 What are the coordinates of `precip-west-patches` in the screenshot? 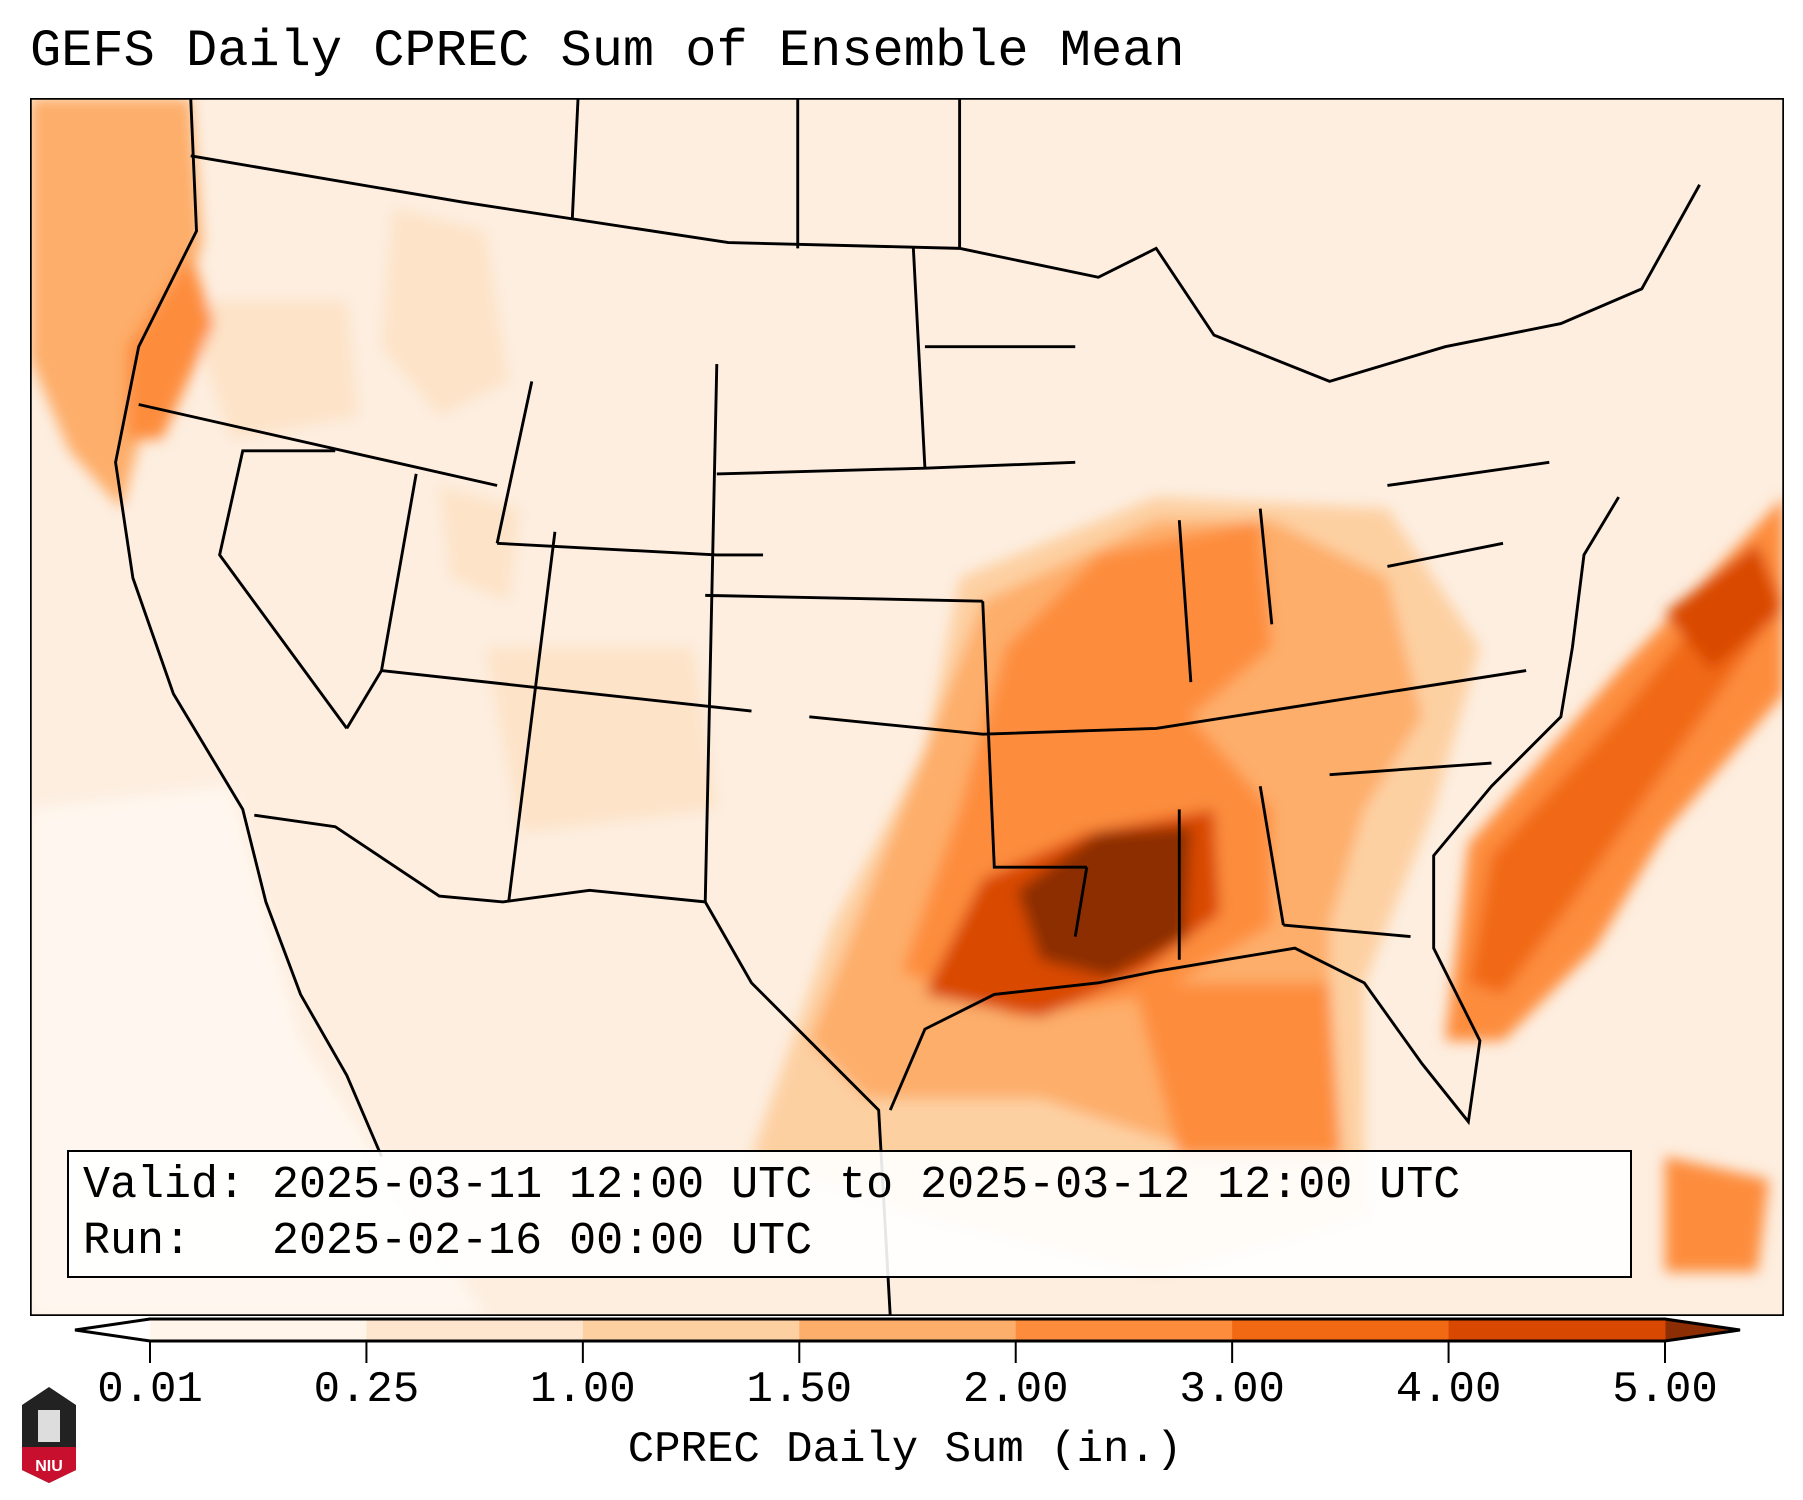 It's located at (450, 520).